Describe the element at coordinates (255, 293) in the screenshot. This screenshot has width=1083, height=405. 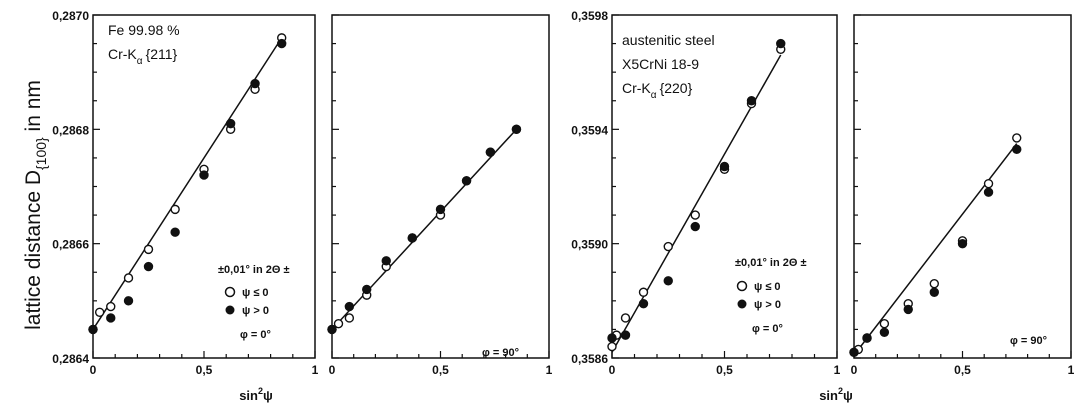
I see `legend-open-label: ψ ≤ 0` at that location.